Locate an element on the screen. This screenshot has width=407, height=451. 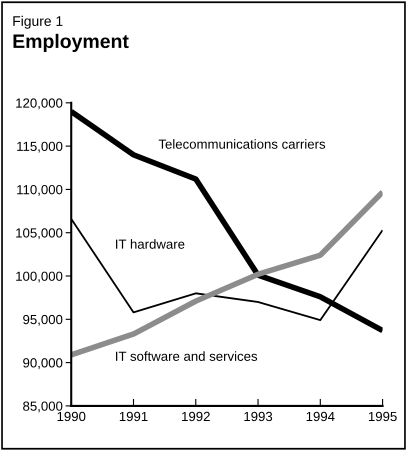
y-tick-label: 100,000 is located at coordinates (39, 277).